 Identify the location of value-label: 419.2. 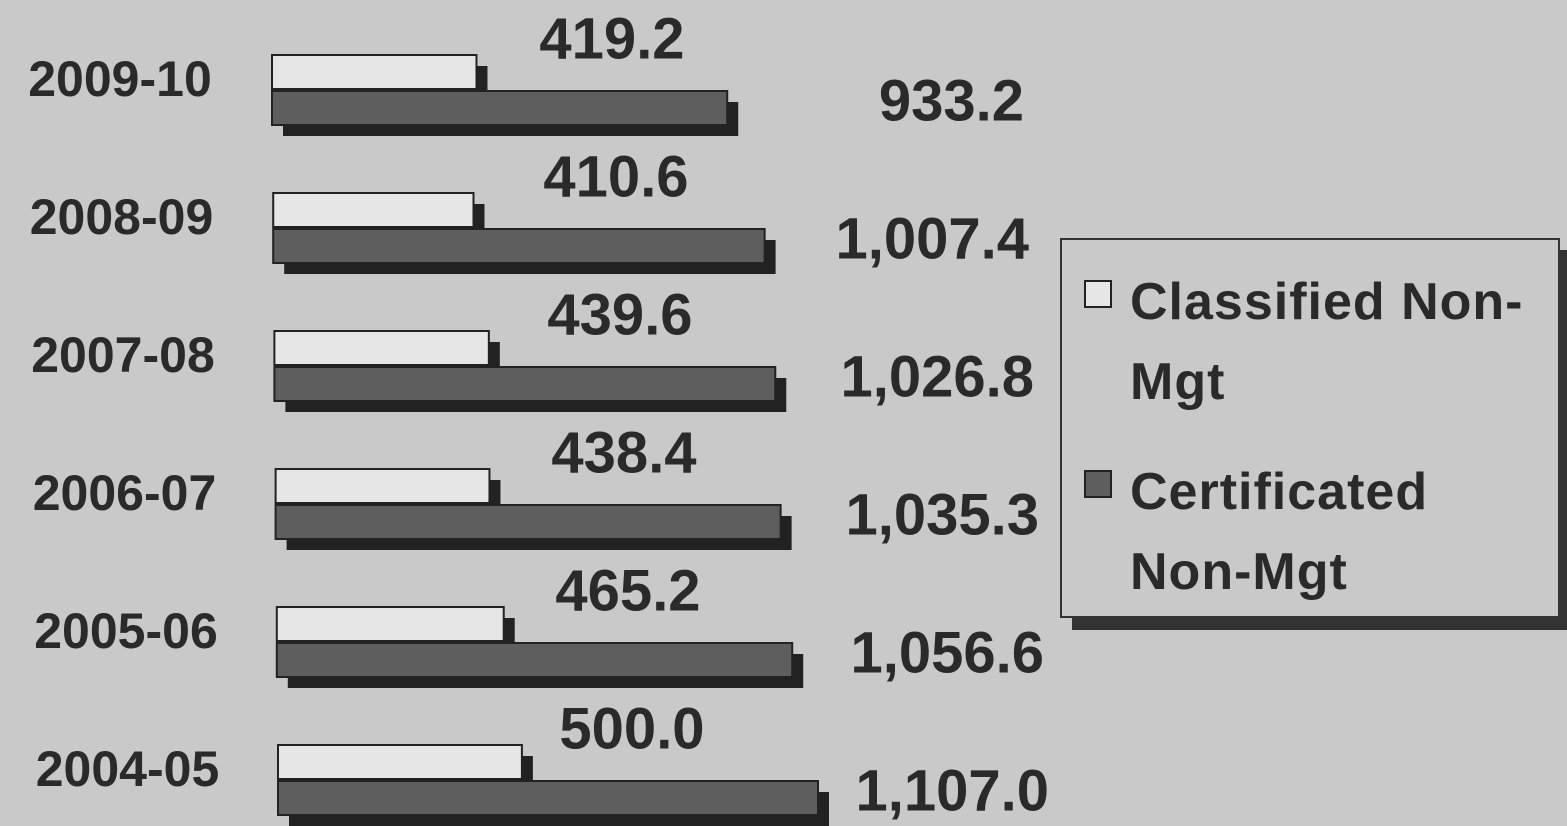
(611, 38).